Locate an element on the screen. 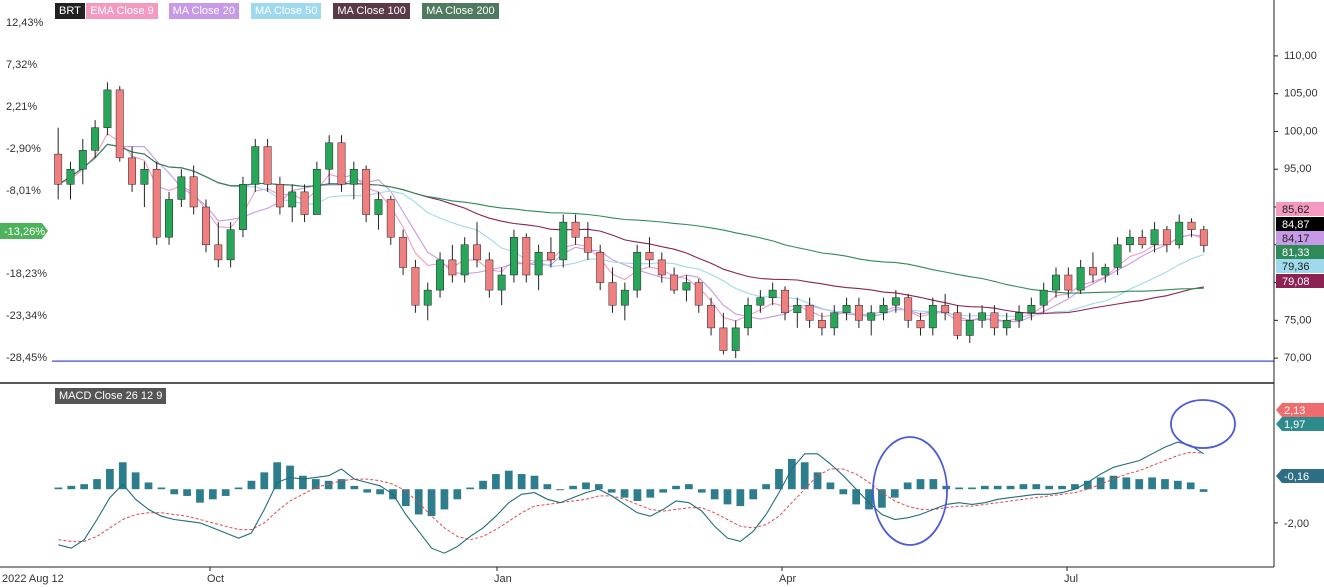 The image size is (1324, 587). legend-item-ma-close-50: MA Close 50 is located at coordinates (286, 11).